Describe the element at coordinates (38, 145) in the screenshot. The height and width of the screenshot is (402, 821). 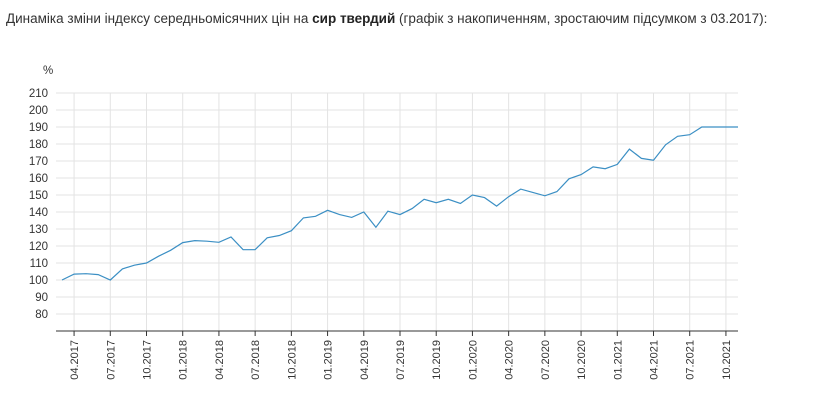
I see `y-tick-label: 180` at that location.